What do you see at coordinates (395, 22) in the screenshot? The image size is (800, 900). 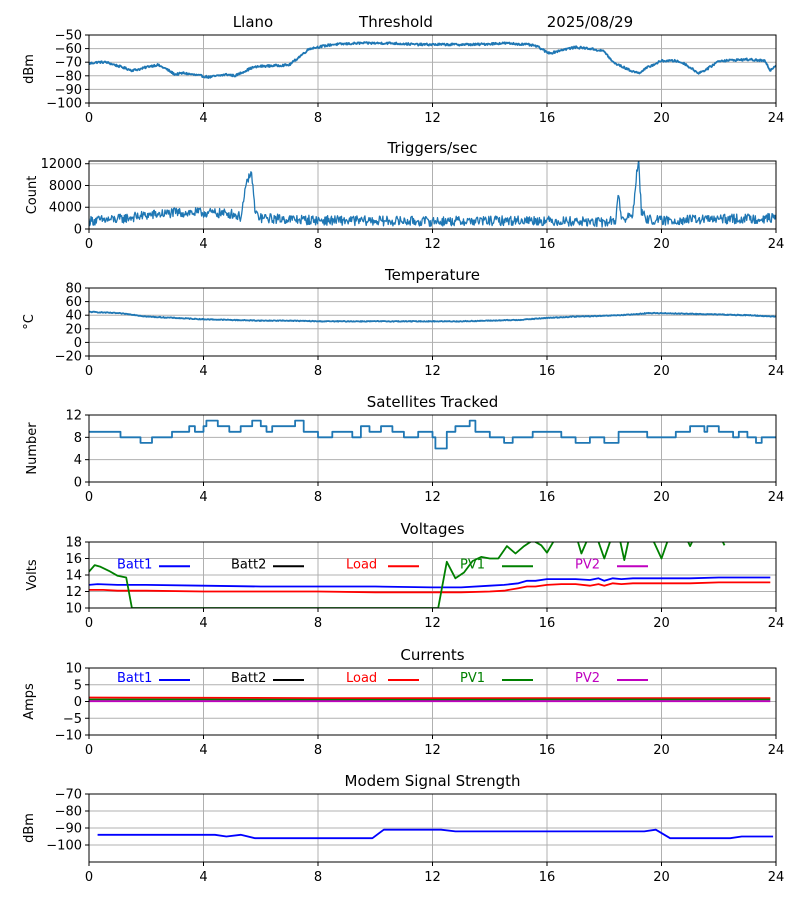 I see `header-mode: Threshold` at bounding box center [395, 22].